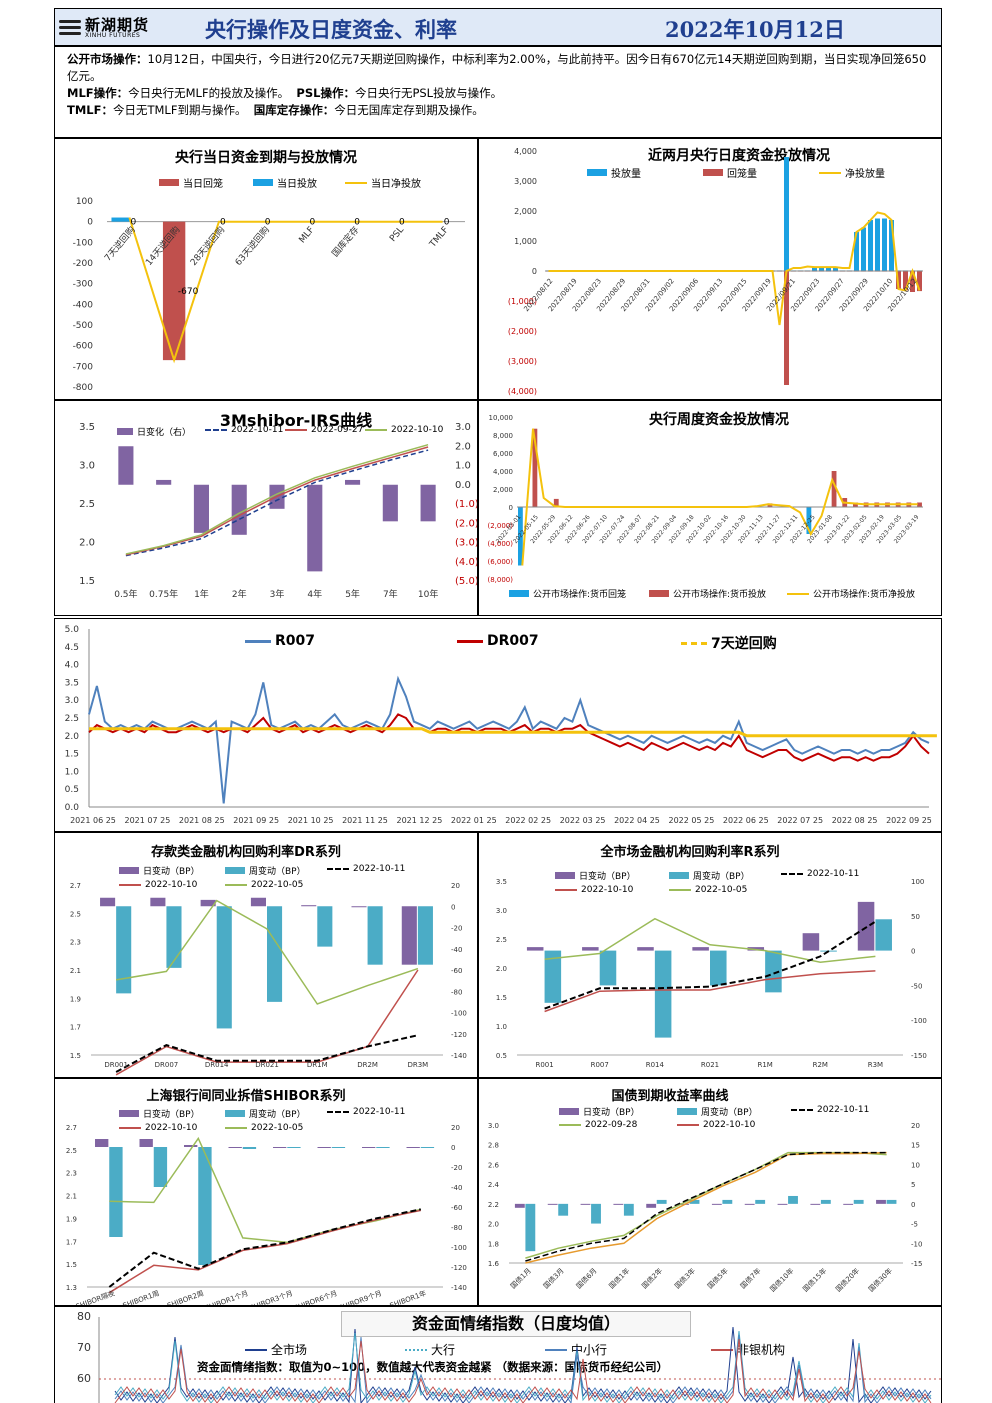 The height and width of the screenshot is (1403, 992). Describe the element at coordinates (614, 172) in the screenshot. I see `legend-item: 投放量` at that location.